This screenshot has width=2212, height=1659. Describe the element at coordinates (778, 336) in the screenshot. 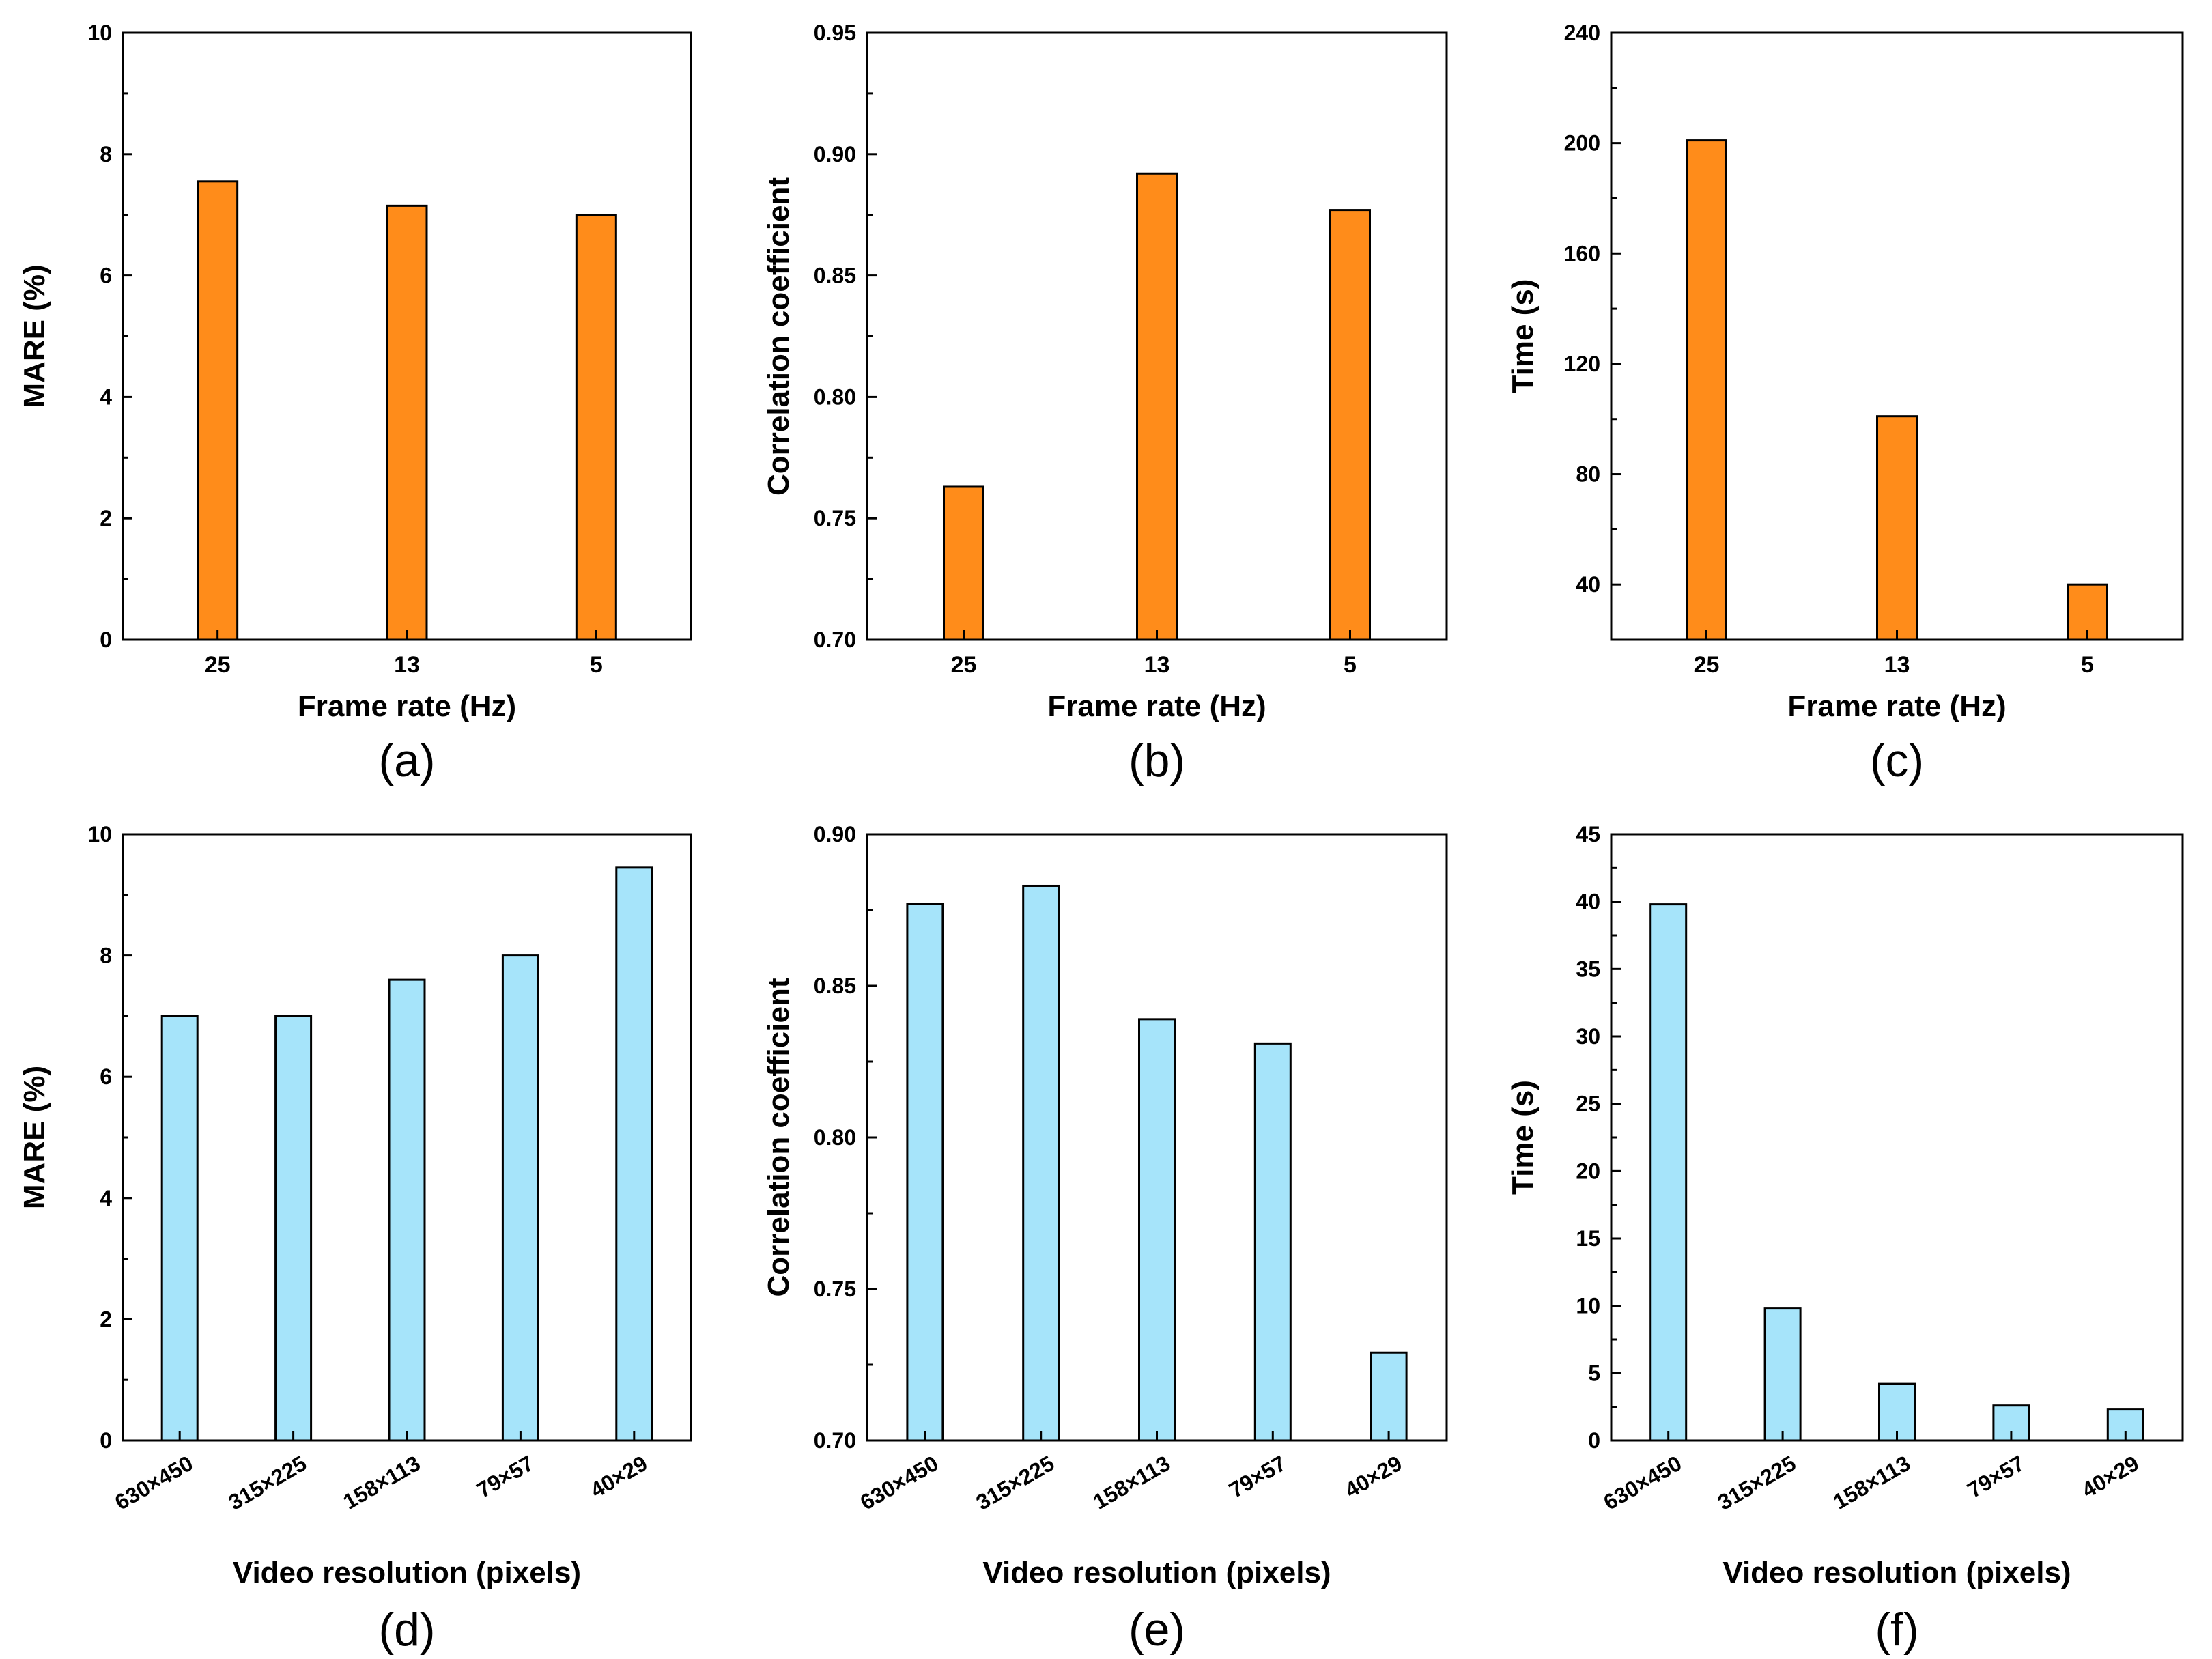

I see `y-axis-title: Correlation coefficient` at that location.